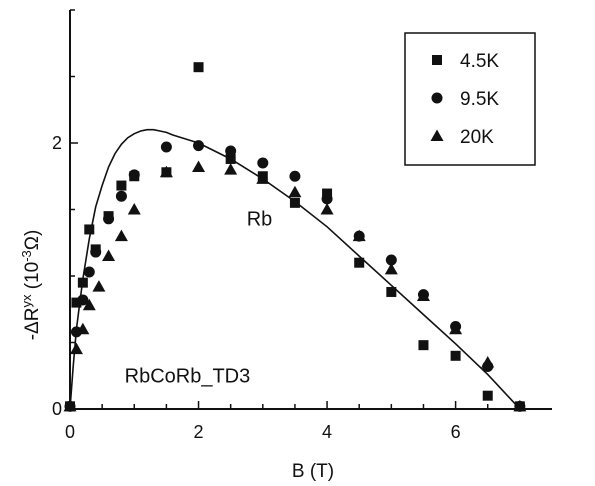 The image size is (595, 486). What do you see at coordinates (57, 143) in the screenshot?
I see `y-tick-label: 2` at bounding box center [57, 143].